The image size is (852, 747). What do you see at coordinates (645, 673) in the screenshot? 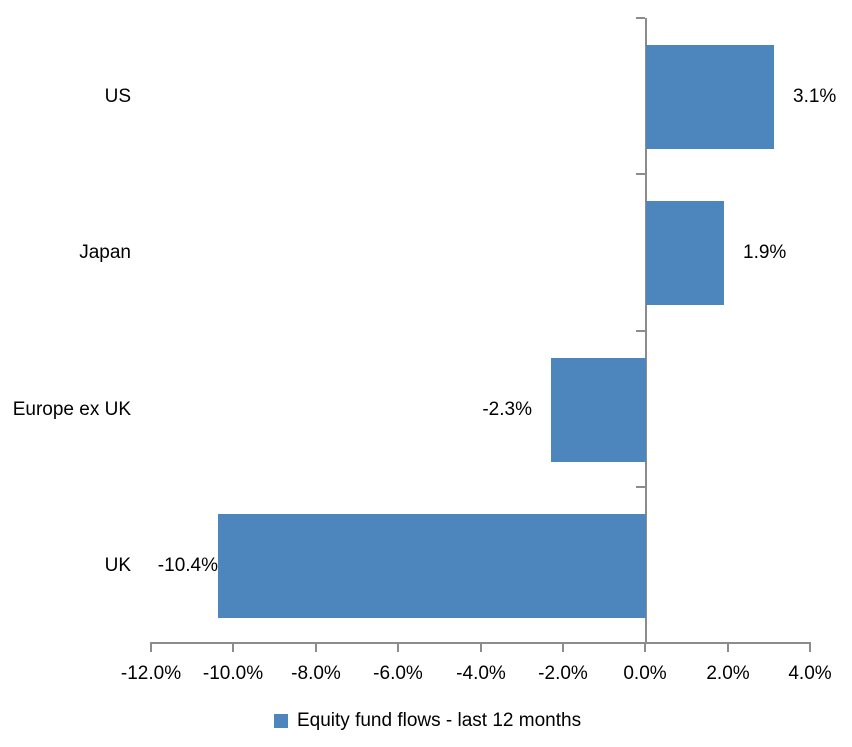
I see `x-tick-label: 0.0%` at bounding box center [645, 673].